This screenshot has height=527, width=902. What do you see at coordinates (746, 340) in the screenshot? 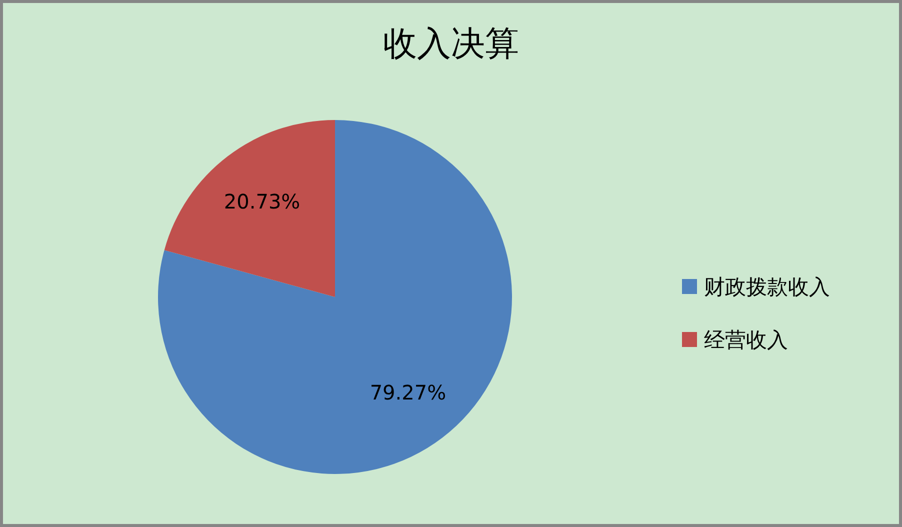
I see `legend-label: 经营收入` at bounding box center [746, 340].